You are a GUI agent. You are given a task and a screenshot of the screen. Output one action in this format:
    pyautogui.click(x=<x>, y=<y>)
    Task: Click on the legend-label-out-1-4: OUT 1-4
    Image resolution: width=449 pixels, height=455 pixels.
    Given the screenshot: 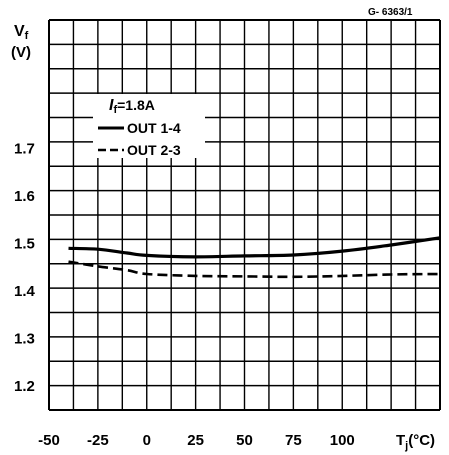 What is the action you would take?
    pyautogui.click(x=154, y=128)
    